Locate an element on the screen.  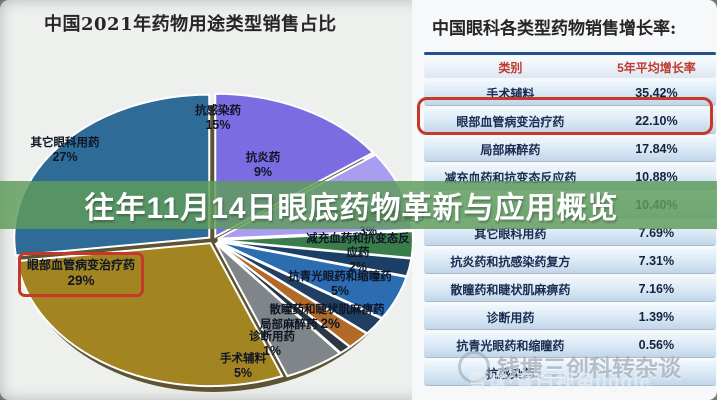
pie-label-text: 减充血药和抗变态反应药 is located at coordinates (358, 246).